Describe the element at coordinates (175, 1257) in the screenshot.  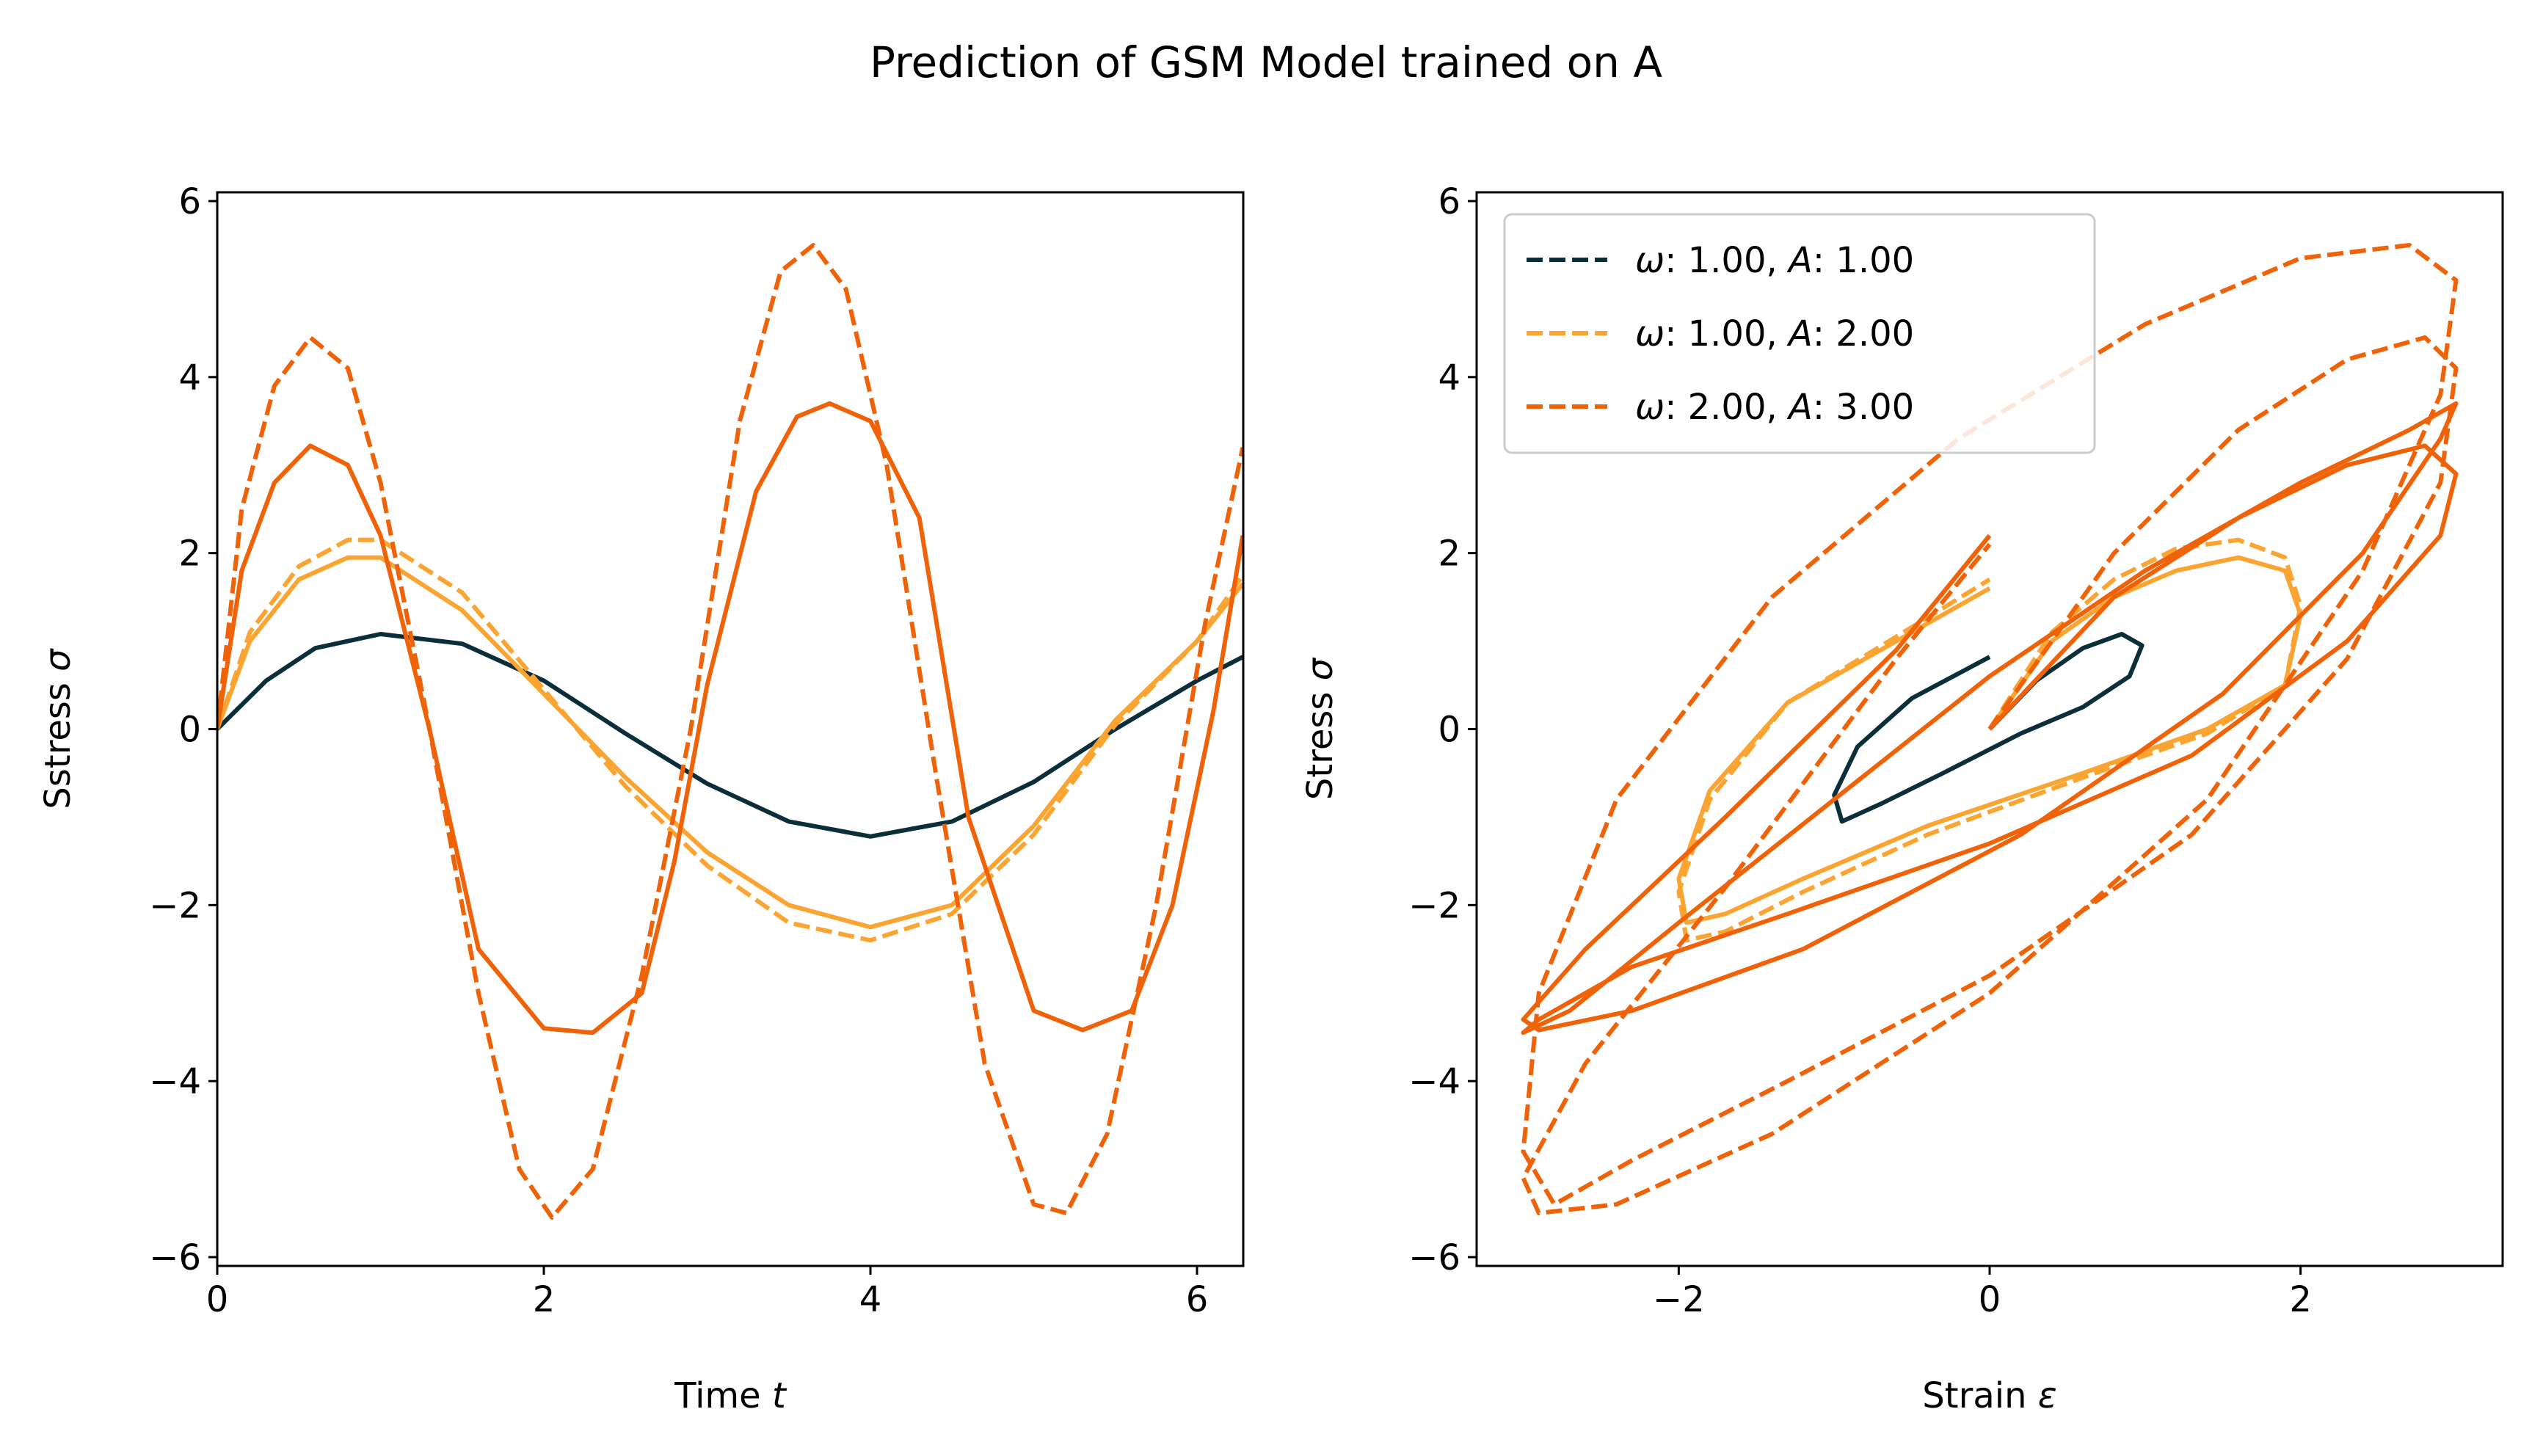
I see `left-y-tick-label: −6` at that location.